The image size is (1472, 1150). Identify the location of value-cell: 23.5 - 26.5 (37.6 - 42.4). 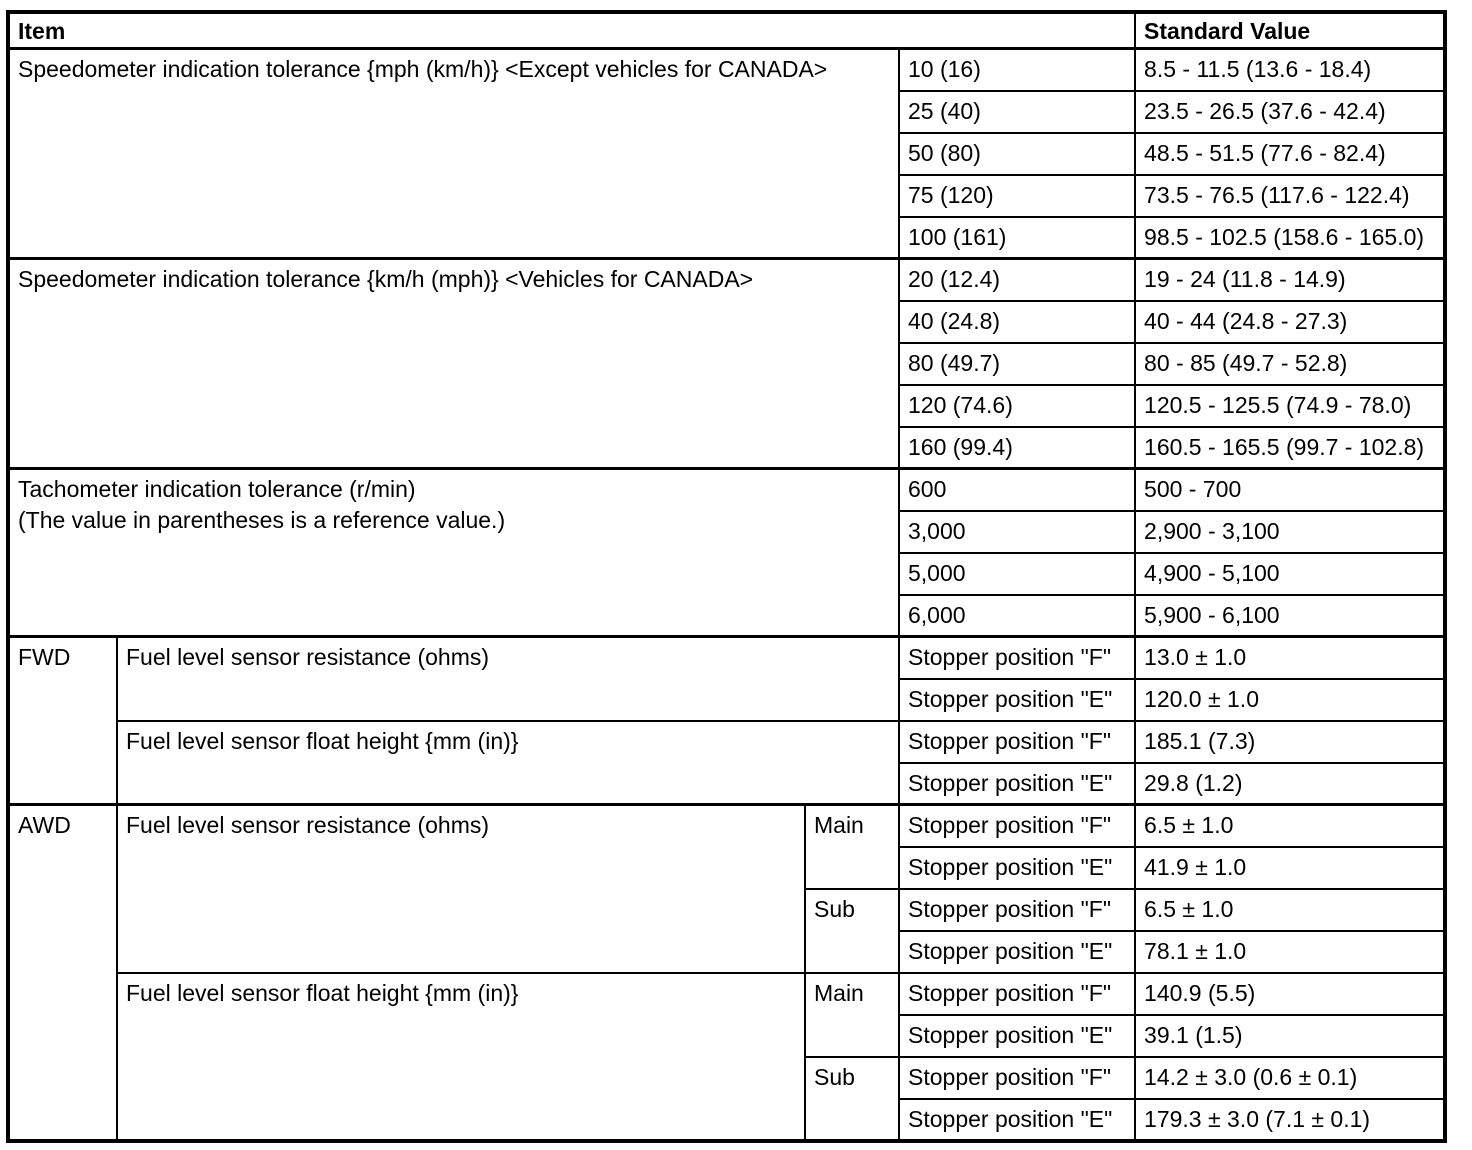
(1290, 111).